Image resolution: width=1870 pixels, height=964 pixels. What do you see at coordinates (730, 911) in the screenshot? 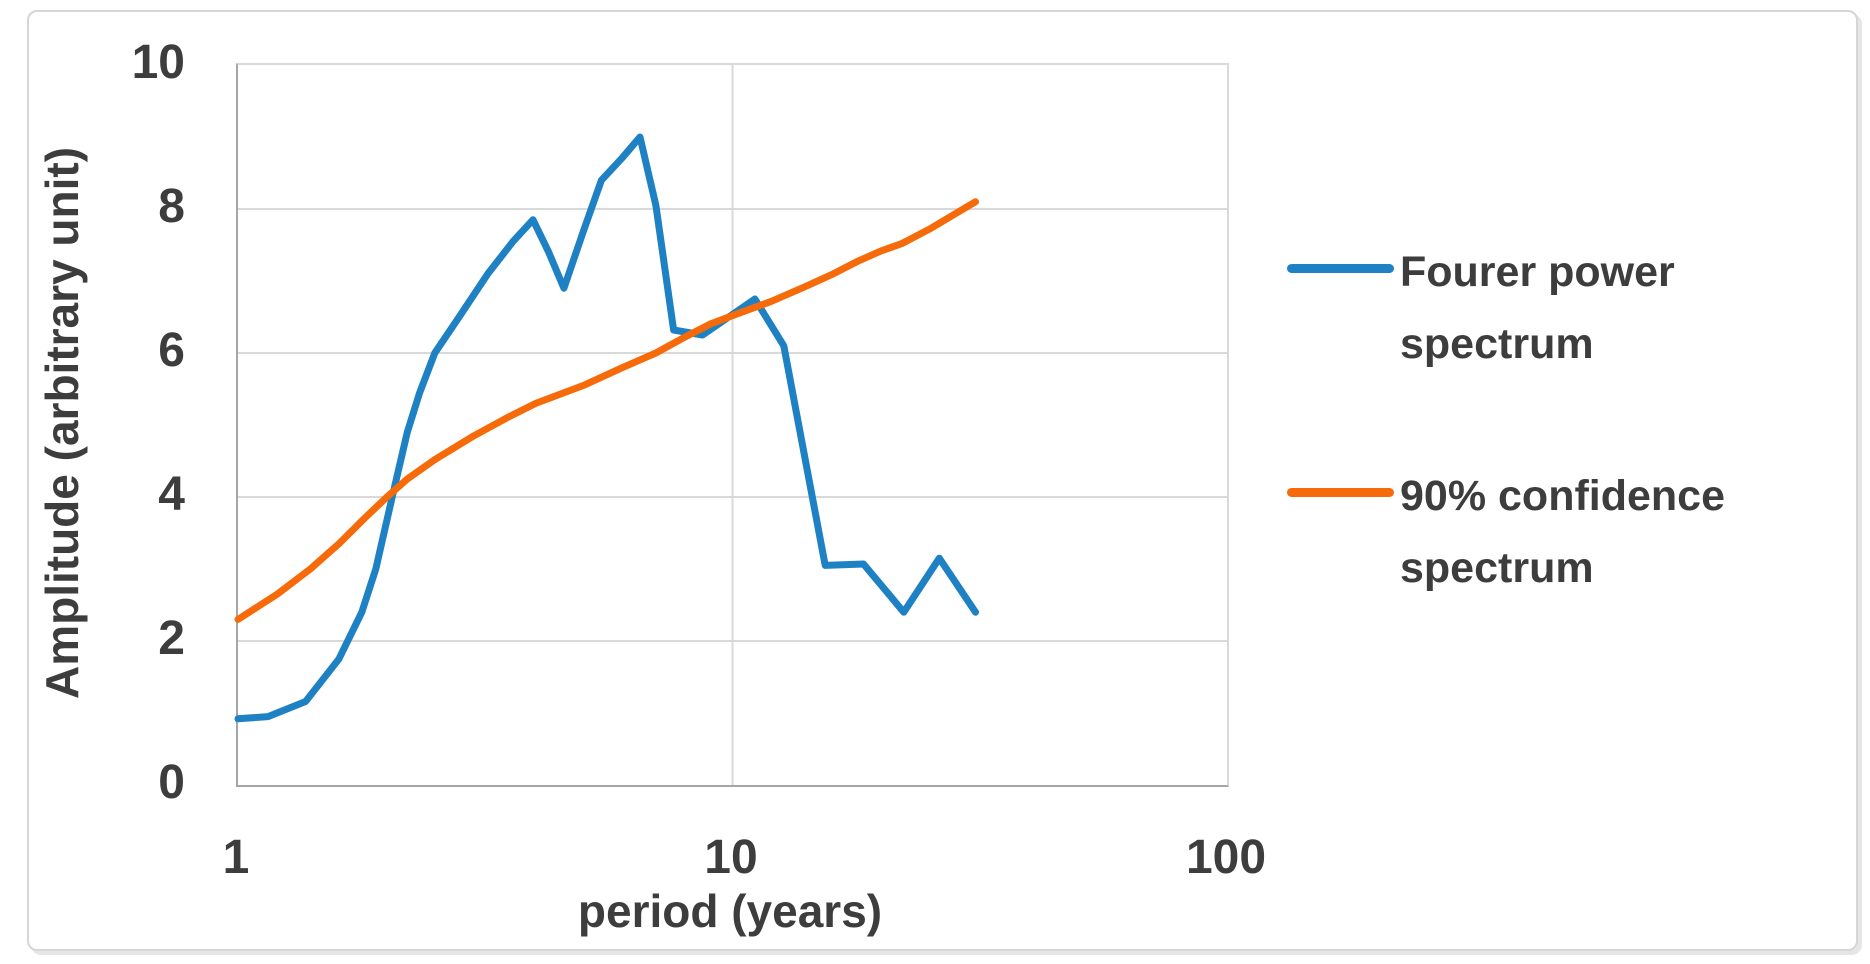
I see `x-axis-title: period (years)` at bounding box center [730, 911].